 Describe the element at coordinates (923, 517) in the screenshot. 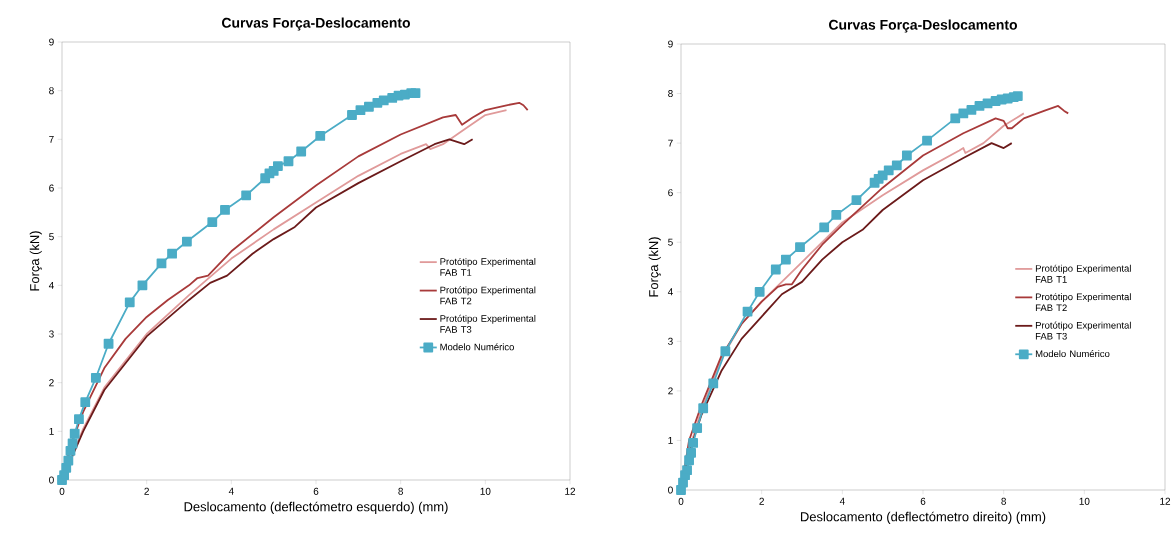

I see `x-axis-title: Deslocamento (deflectómetro direito) (mm)` at that location.